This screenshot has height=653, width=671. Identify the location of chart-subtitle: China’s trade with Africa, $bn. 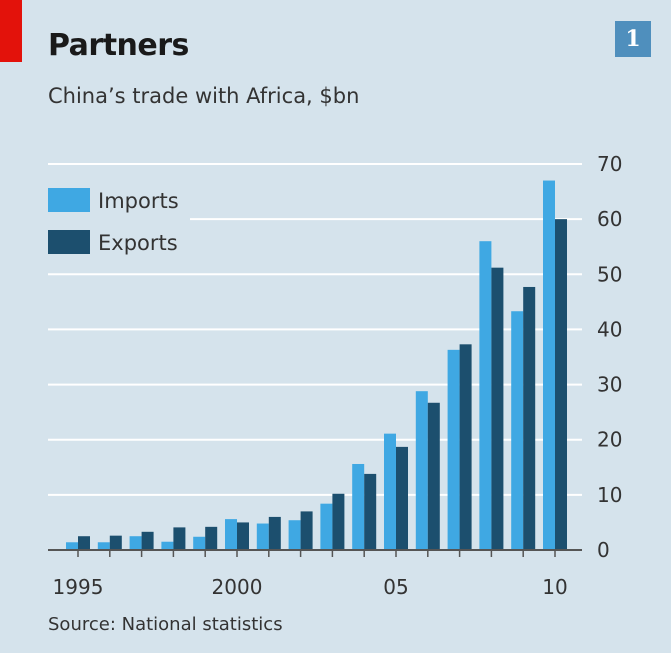
(204, 96).